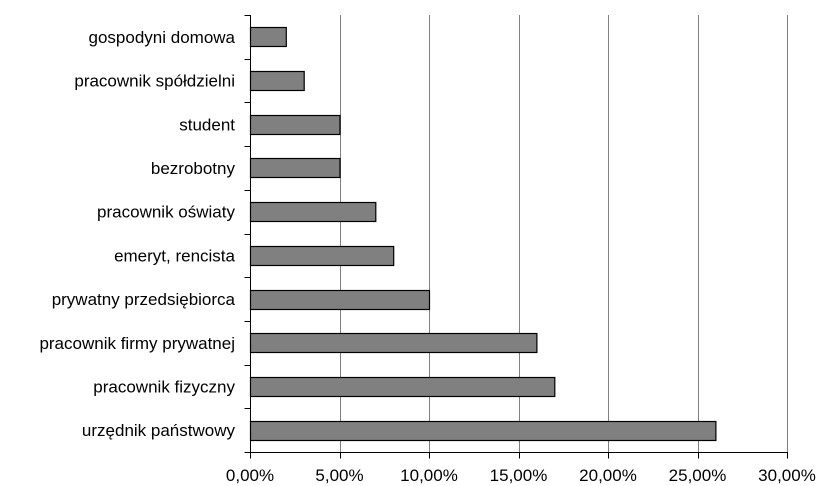 Image resolution: width=825 pixels, height=486 pixels. What do you see at coordinates (193, 168) in the screenshot?
I see `category-label: bezrobotny` at bounding box center [193, 168].